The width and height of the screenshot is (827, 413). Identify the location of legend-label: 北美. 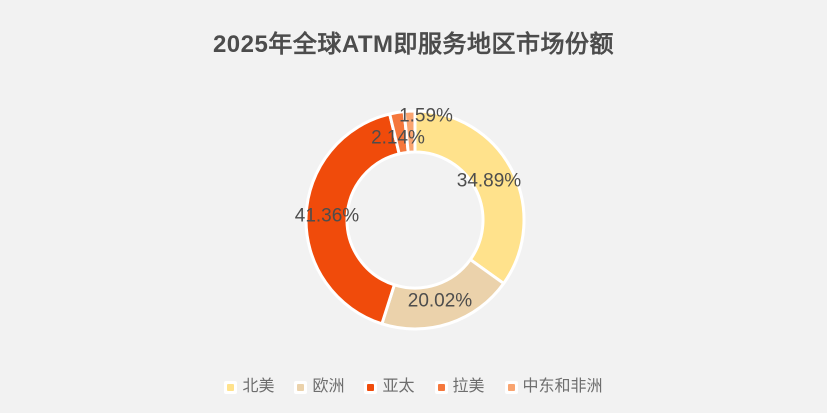
(258, 386).